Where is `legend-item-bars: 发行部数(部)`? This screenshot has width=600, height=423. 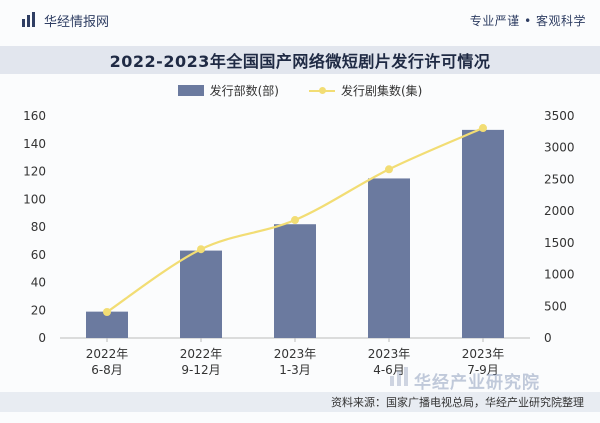 legend-item-bars: 发行部数(部) is located at coordinates (228, 90).